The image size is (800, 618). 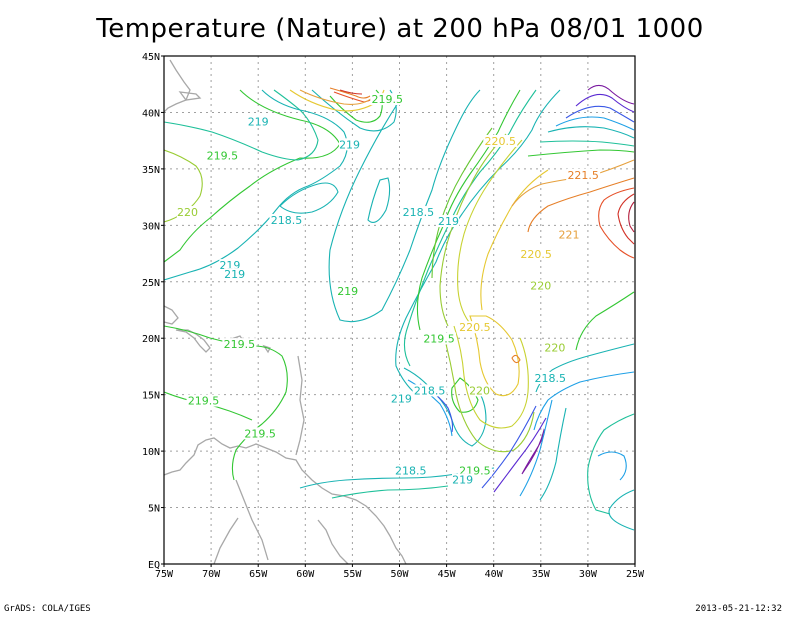 What do you see at coordinates (164, 574) in the screenshot?
I see `x-tick-label: 75W` at bounding box center [164, 574].